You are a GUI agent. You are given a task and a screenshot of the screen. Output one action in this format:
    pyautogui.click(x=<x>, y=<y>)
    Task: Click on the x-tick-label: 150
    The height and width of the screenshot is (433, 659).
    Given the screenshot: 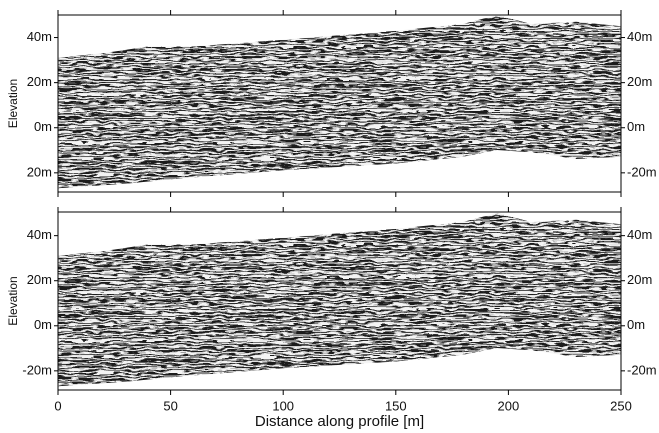 What is the action you would take?
    pyautogui.click(x=396, y=405)
    